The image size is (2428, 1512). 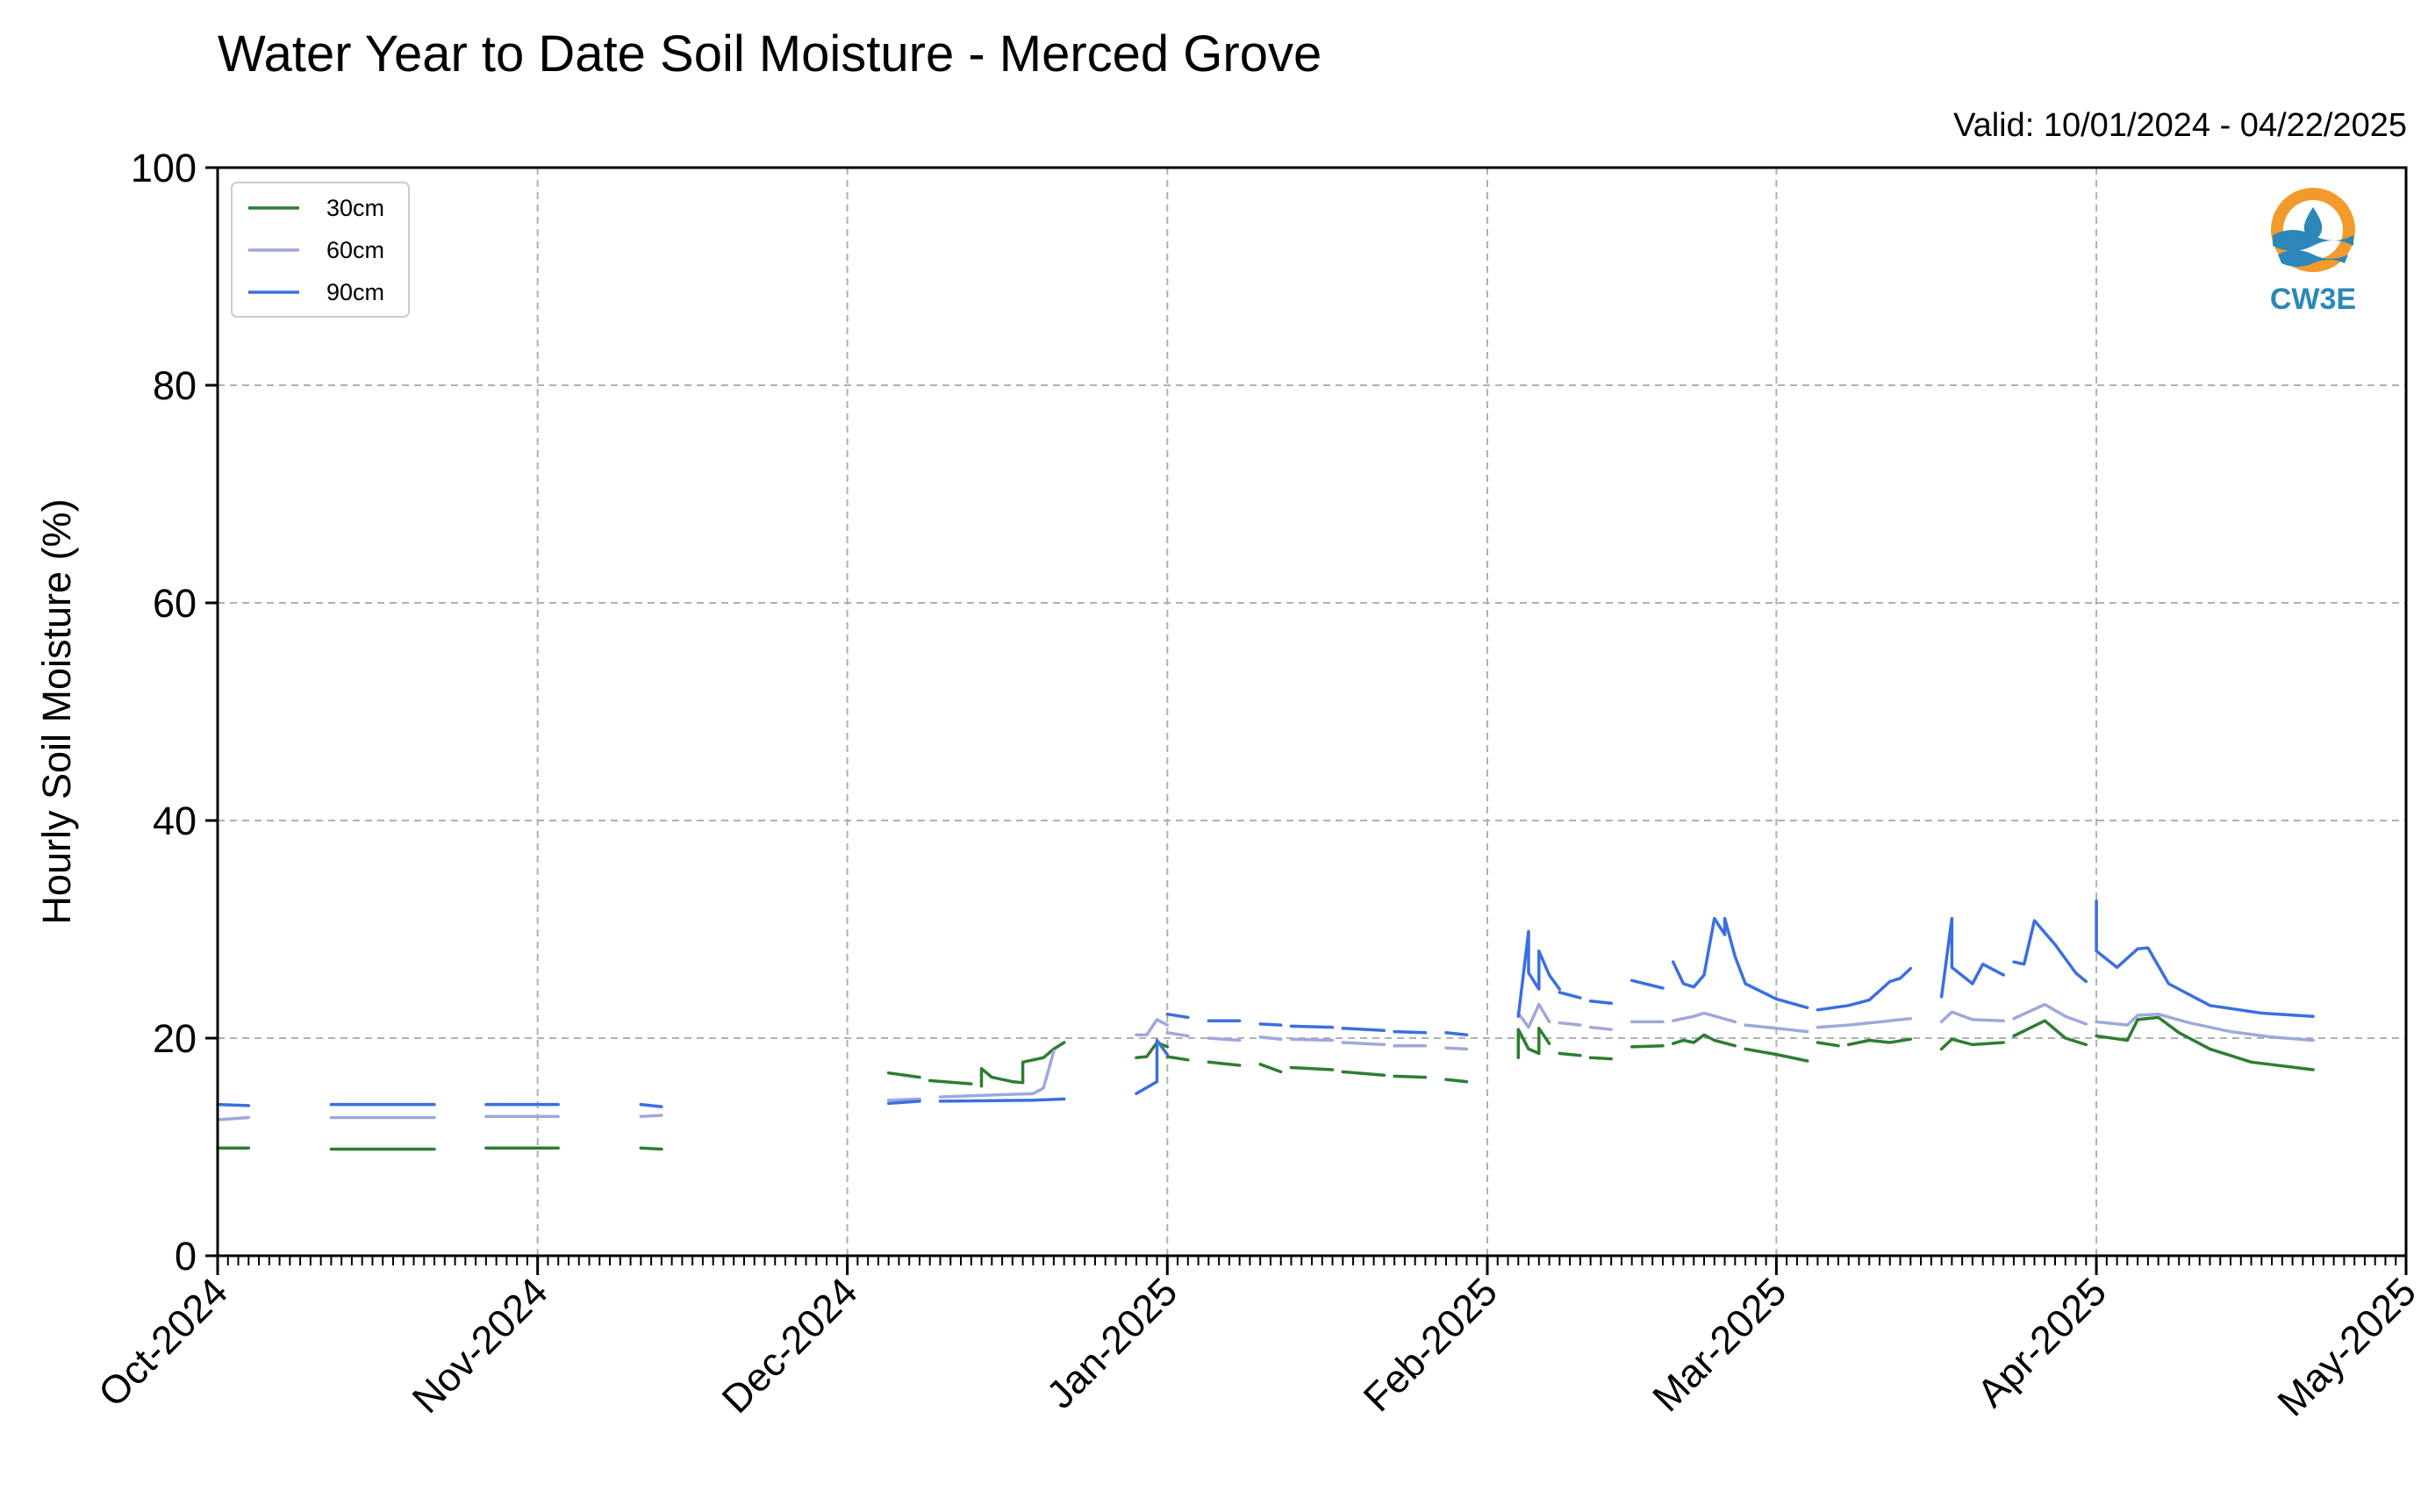 I want to click on legend-label-30cm: 30cm, so click(x=355, y=208).